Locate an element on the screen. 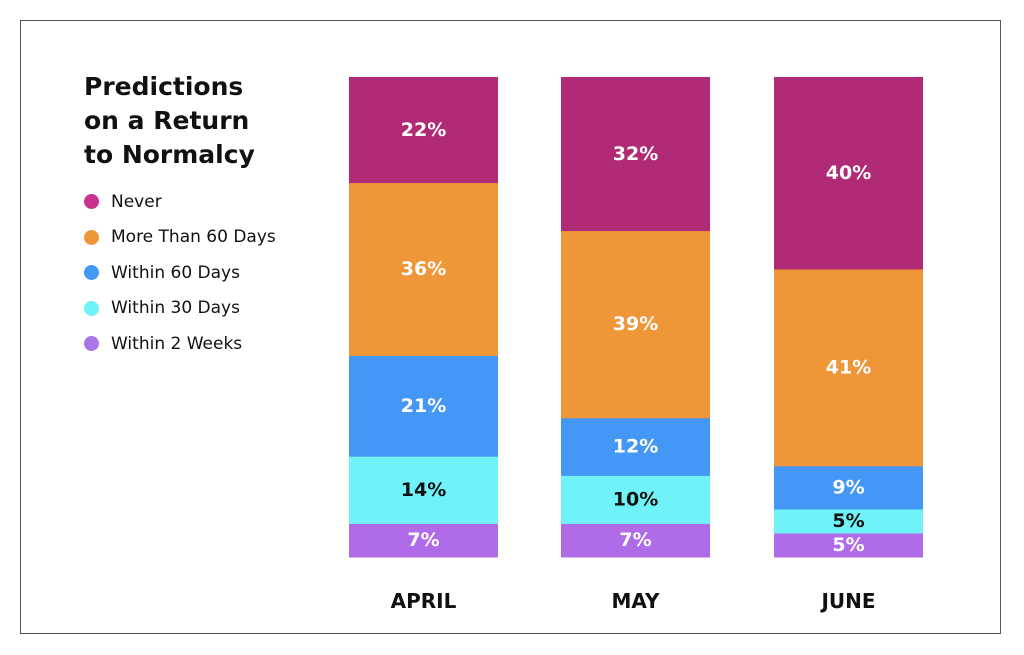 The height and width of the screenshot is (655, 1024). legend-label: Within 2 Weeks is located at coordinates (177, 343).